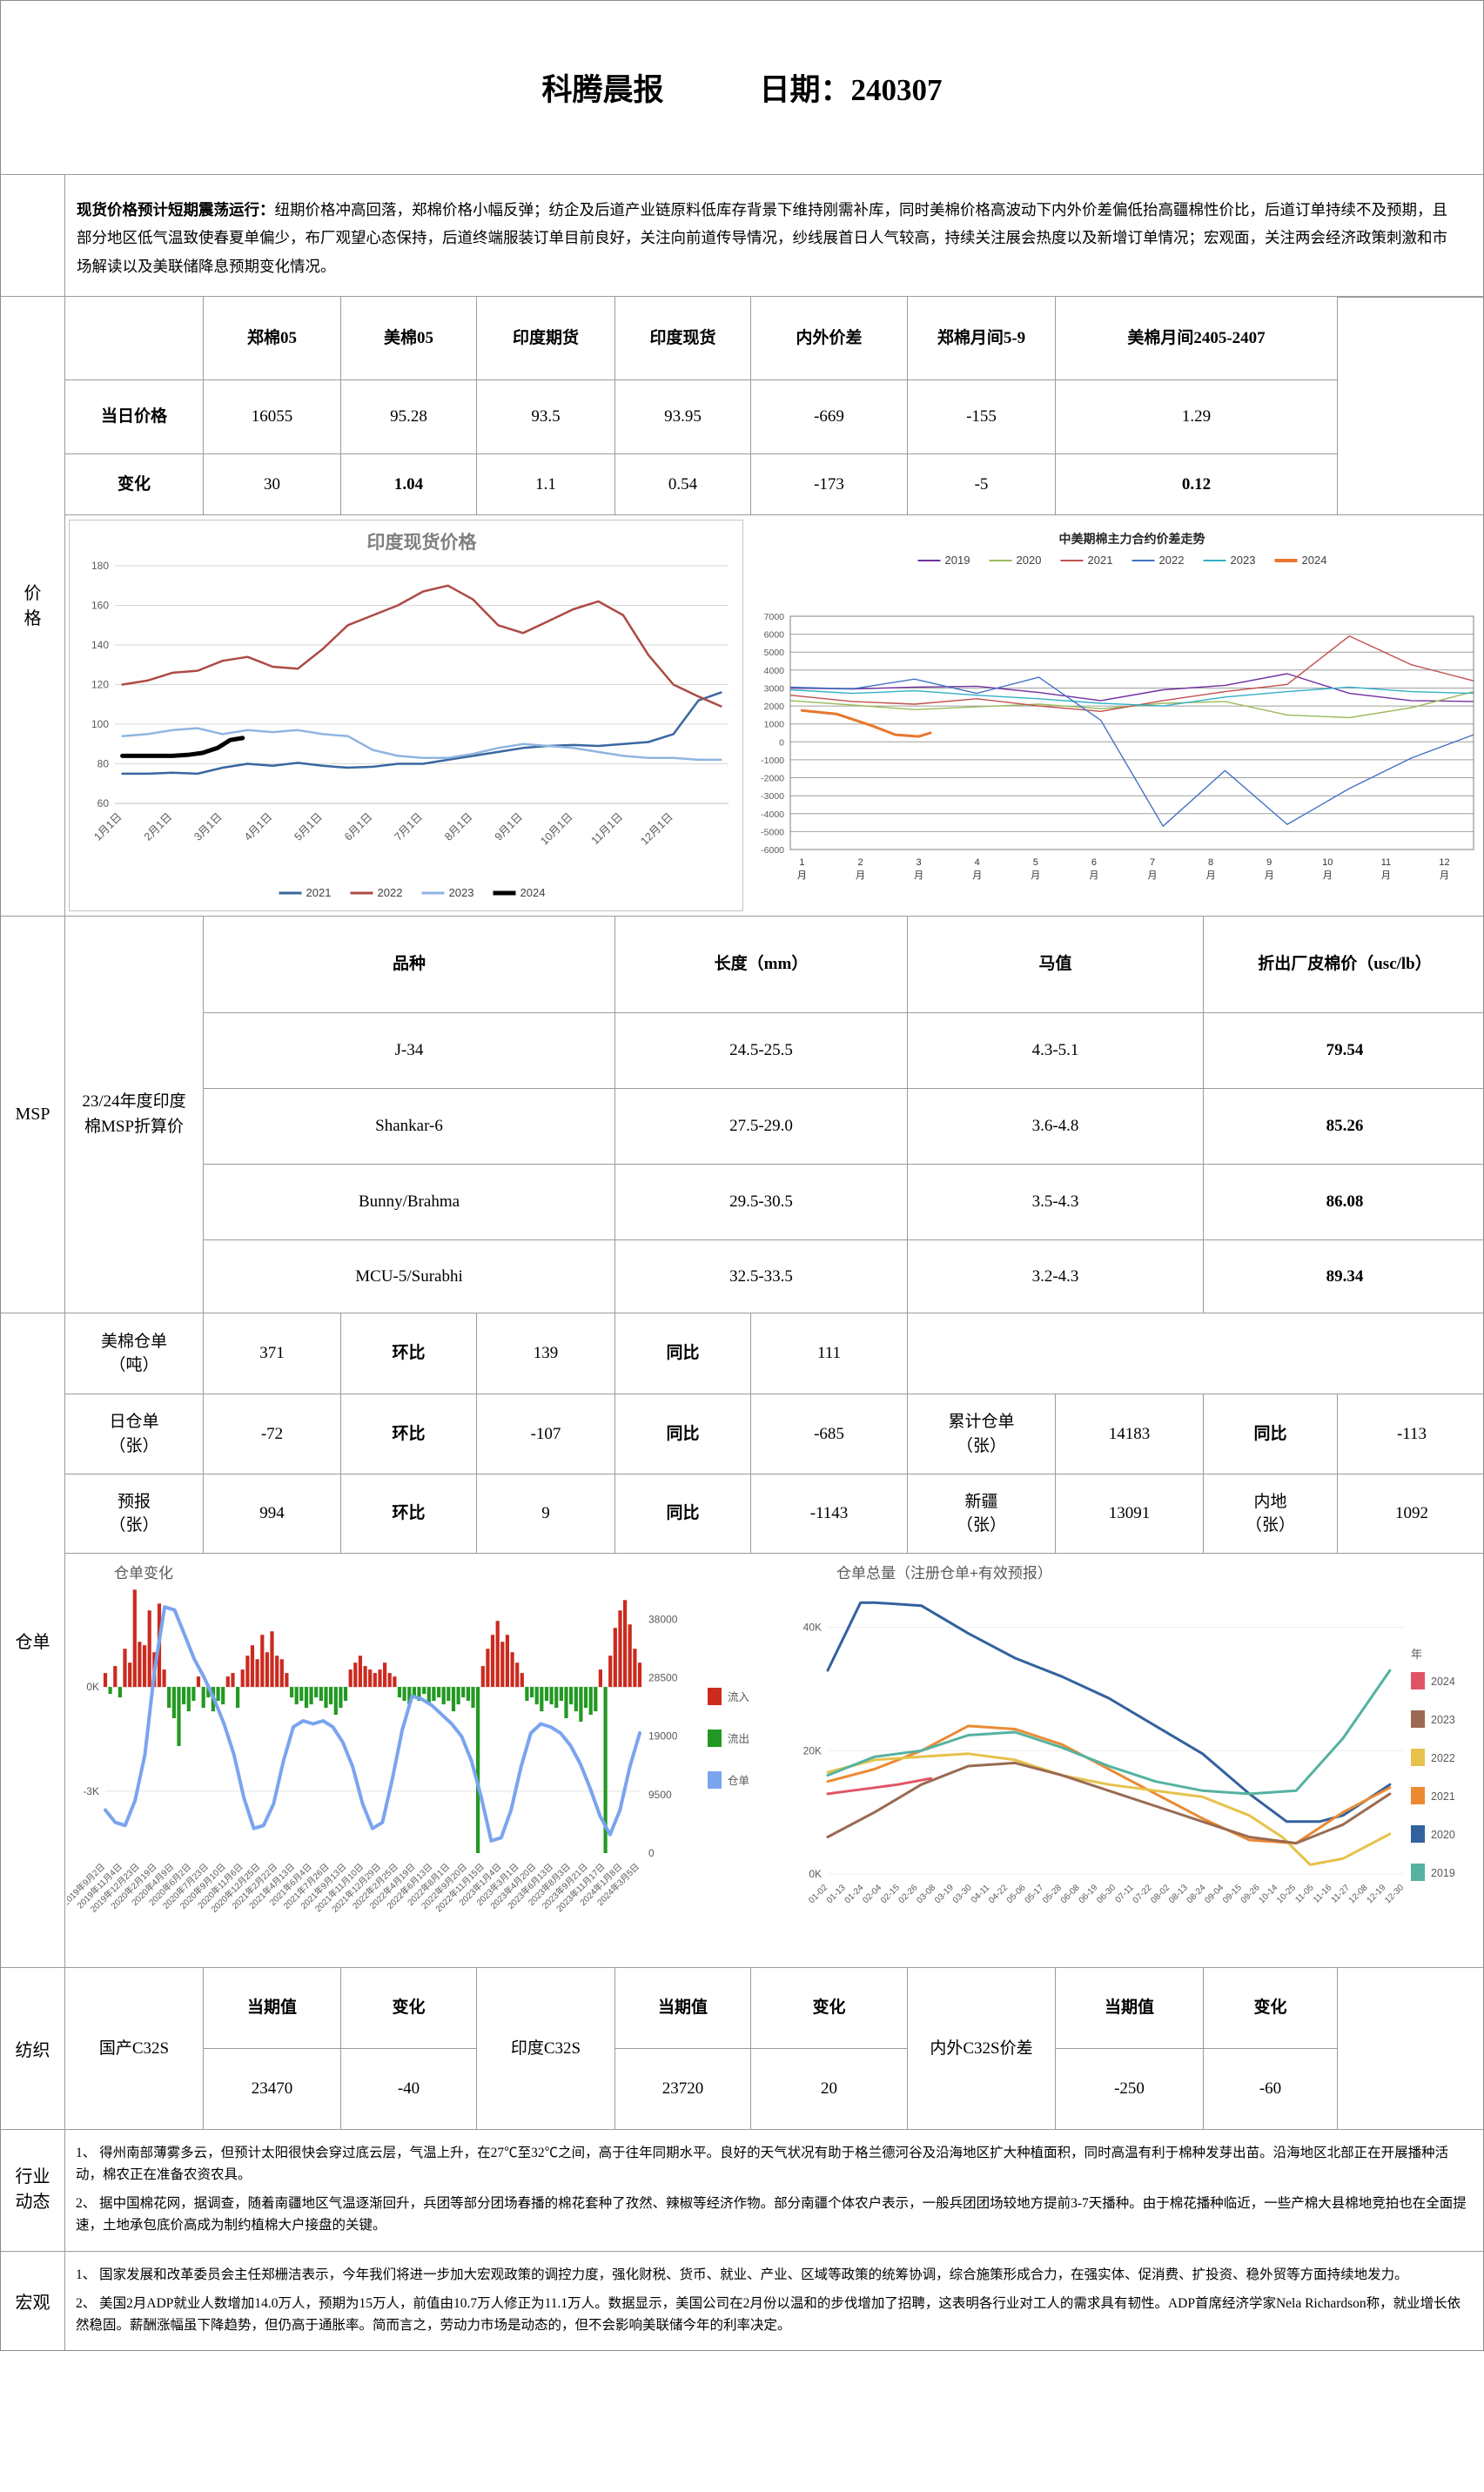 The height and width of the screenshot is (2492, 1484). Describe the element at coordinates (1250, 1894) in the screenshot. I see `svg-text: 09-26` at that location.